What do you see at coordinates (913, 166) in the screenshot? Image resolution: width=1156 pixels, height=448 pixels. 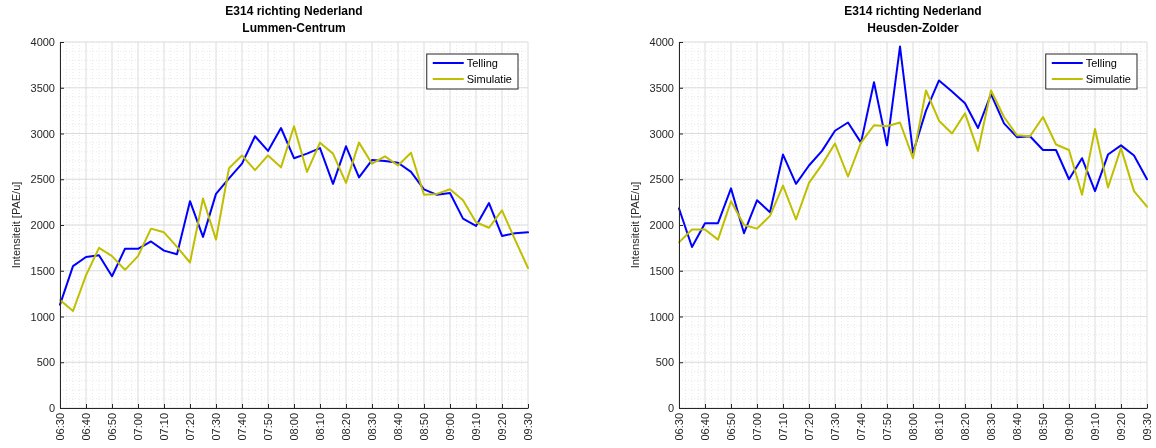 I see `line-series` at bounding box center [913, 166].